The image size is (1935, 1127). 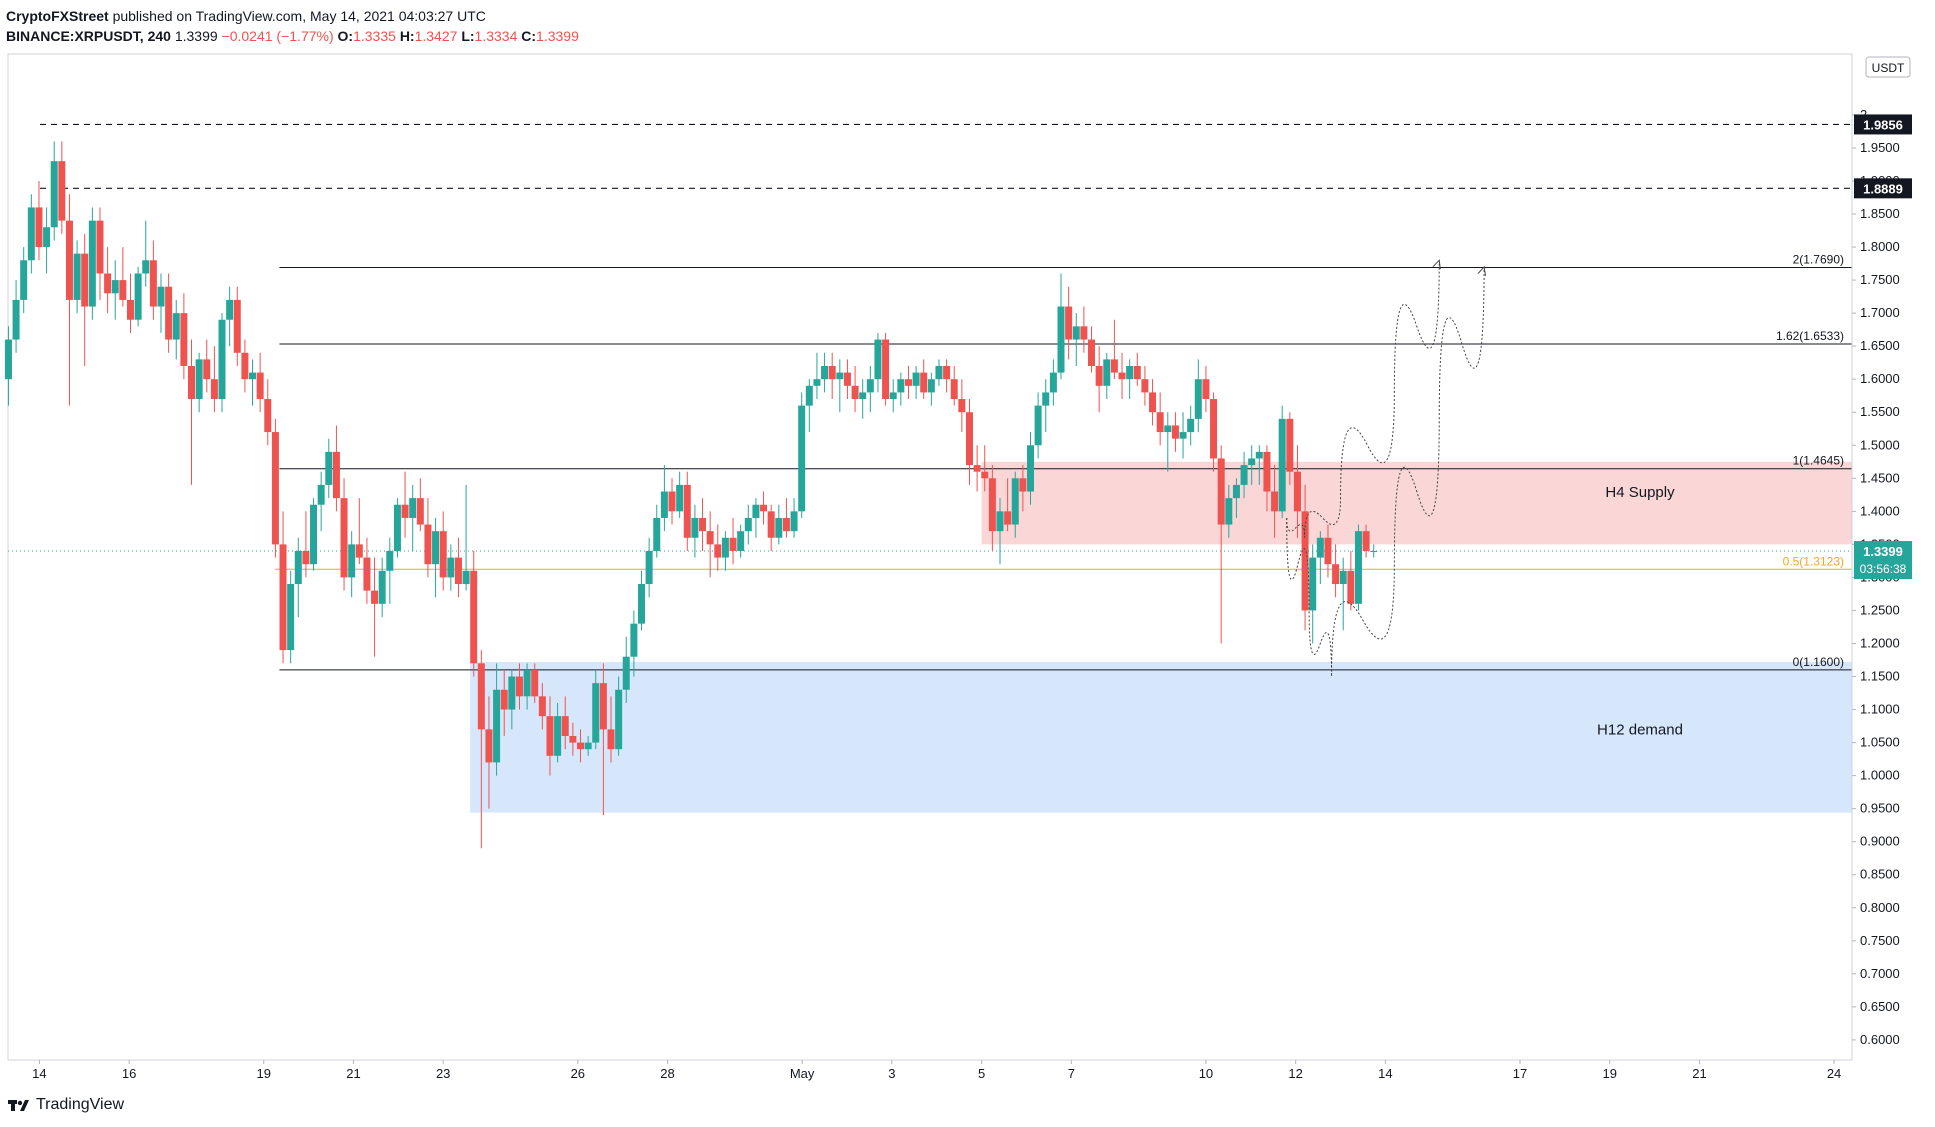 I want to click on projection-path, so click(x=1363, y=399).